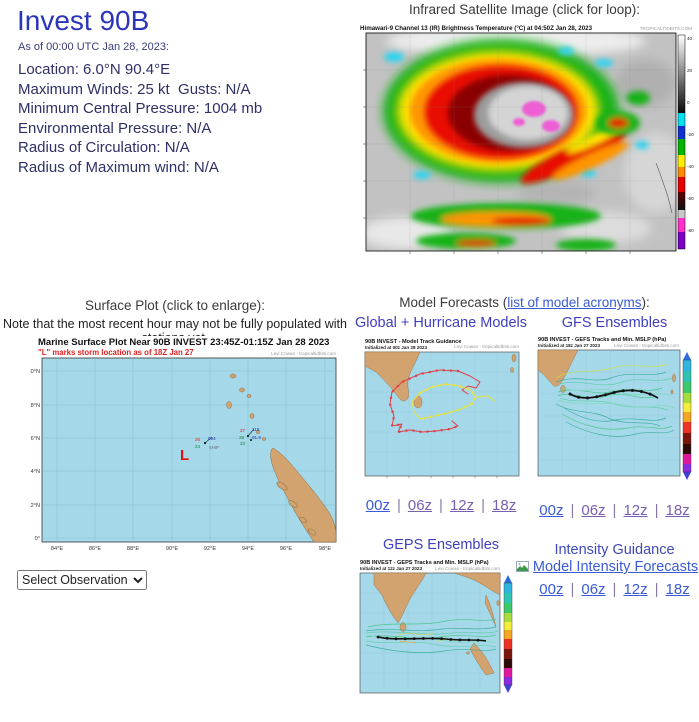  What do you see at coordinates (303, 353) in the screenshot?
I see `surface-plot-credit: Levi Cowan - tropicaltidbits.com` at bounding box center [303, 353].